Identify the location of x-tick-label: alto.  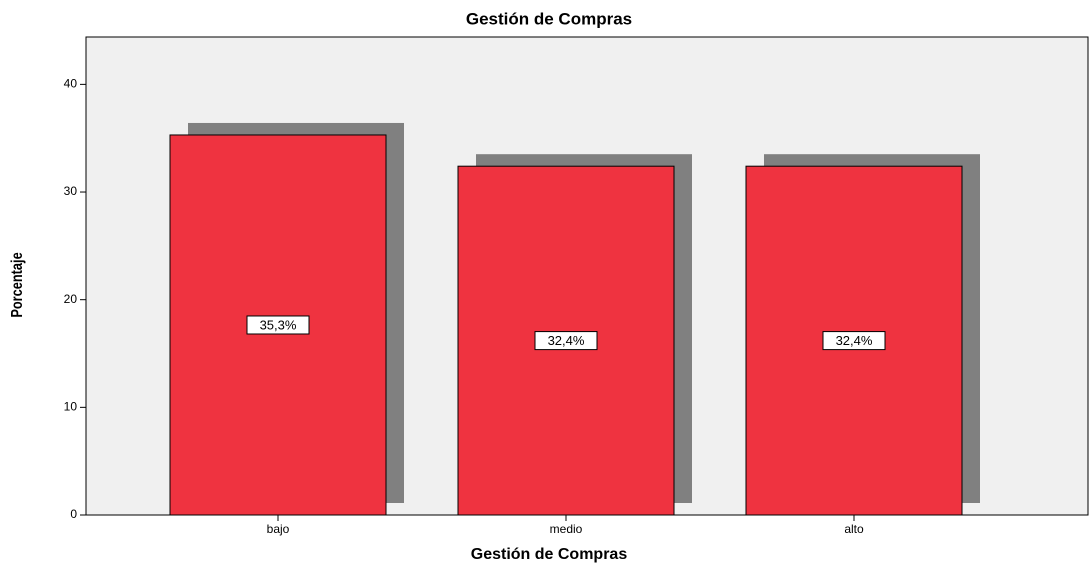
(854, 529).